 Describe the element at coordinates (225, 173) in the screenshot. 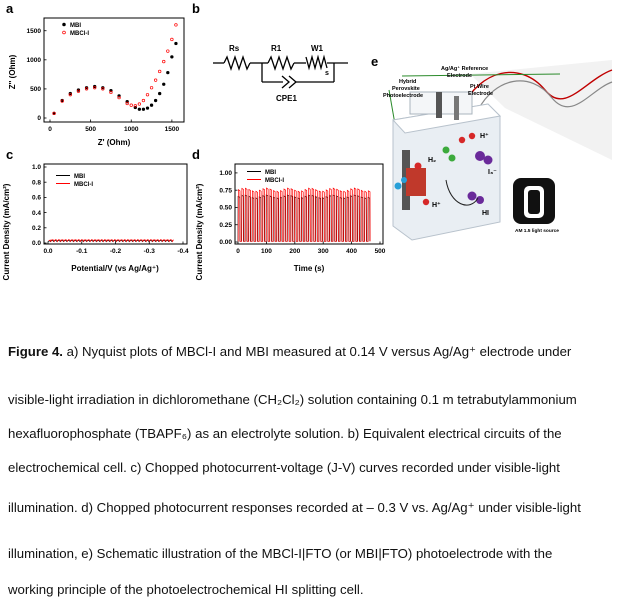

I see `y-tick-label: 1.00` at that location.